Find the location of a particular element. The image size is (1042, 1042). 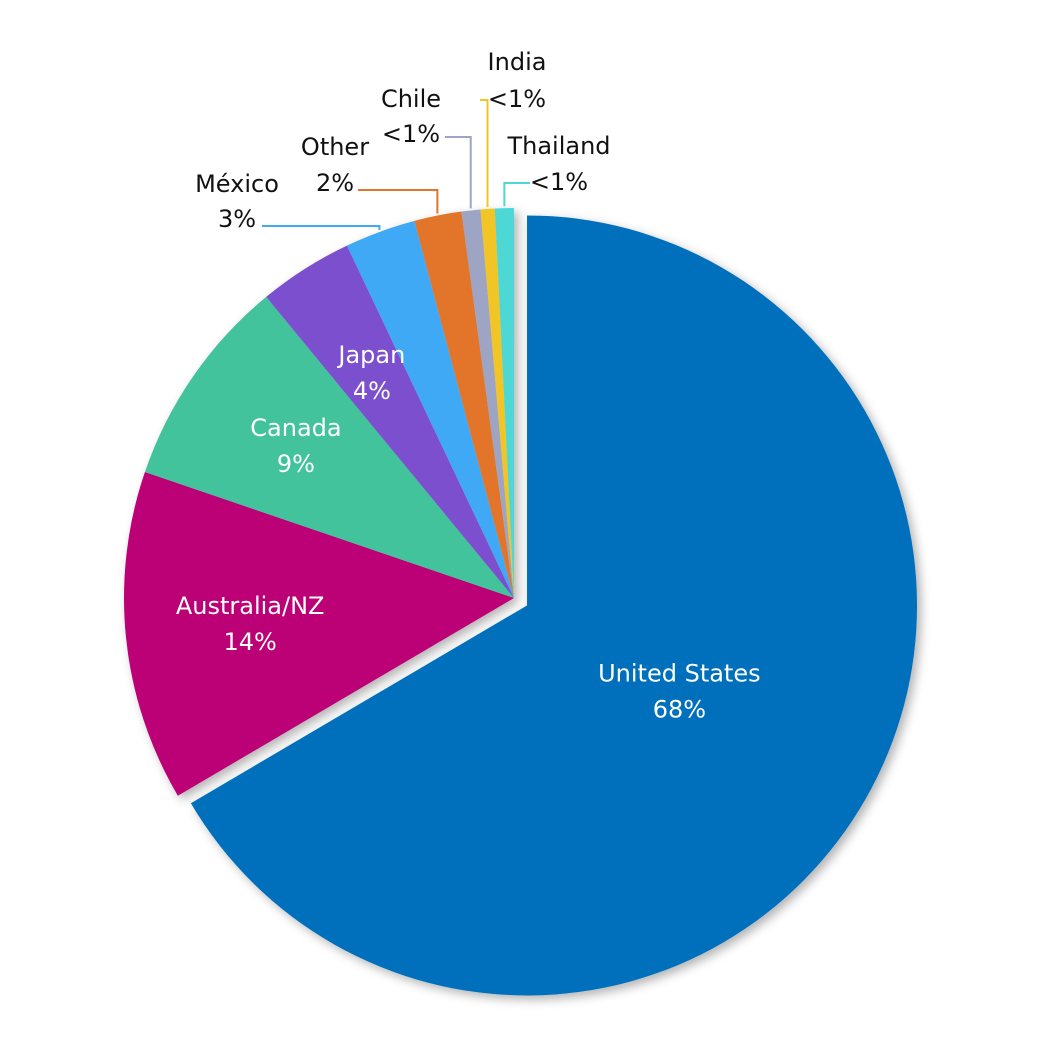

slice-label: Australia/NZ is located at coordinates (250, 606).